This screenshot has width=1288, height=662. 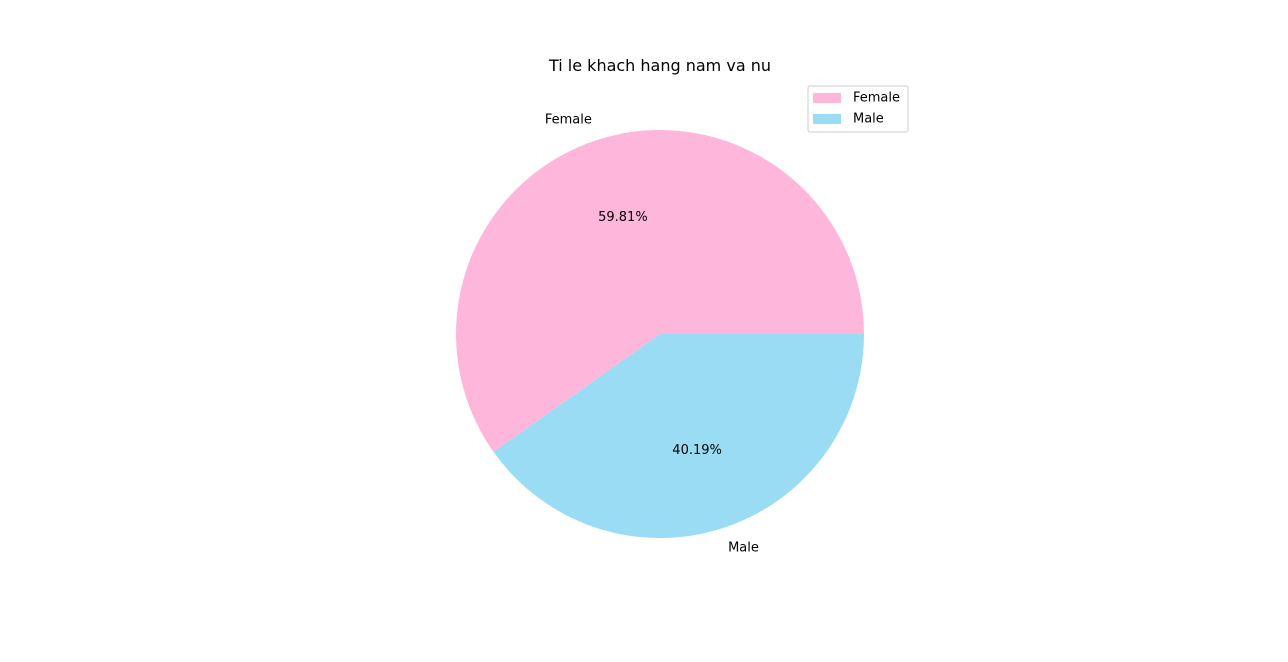 I want to click on pie-slice-labels: Female 59.81% Male 40.19%, so click(x=652, y=334).